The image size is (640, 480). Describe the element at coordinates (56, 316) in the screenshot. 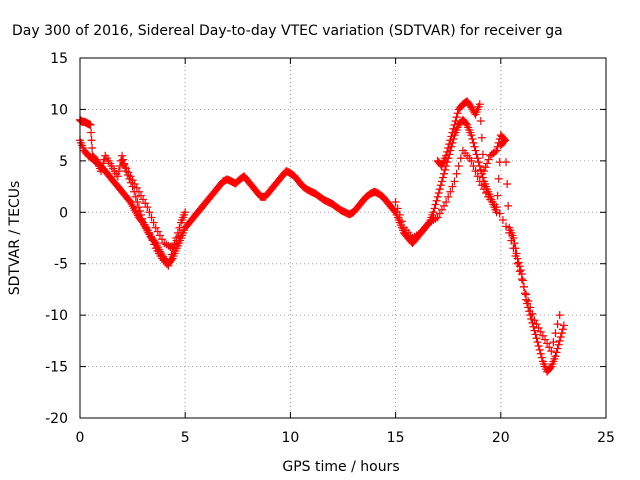

I see `y-tick-label: -10` at that location.